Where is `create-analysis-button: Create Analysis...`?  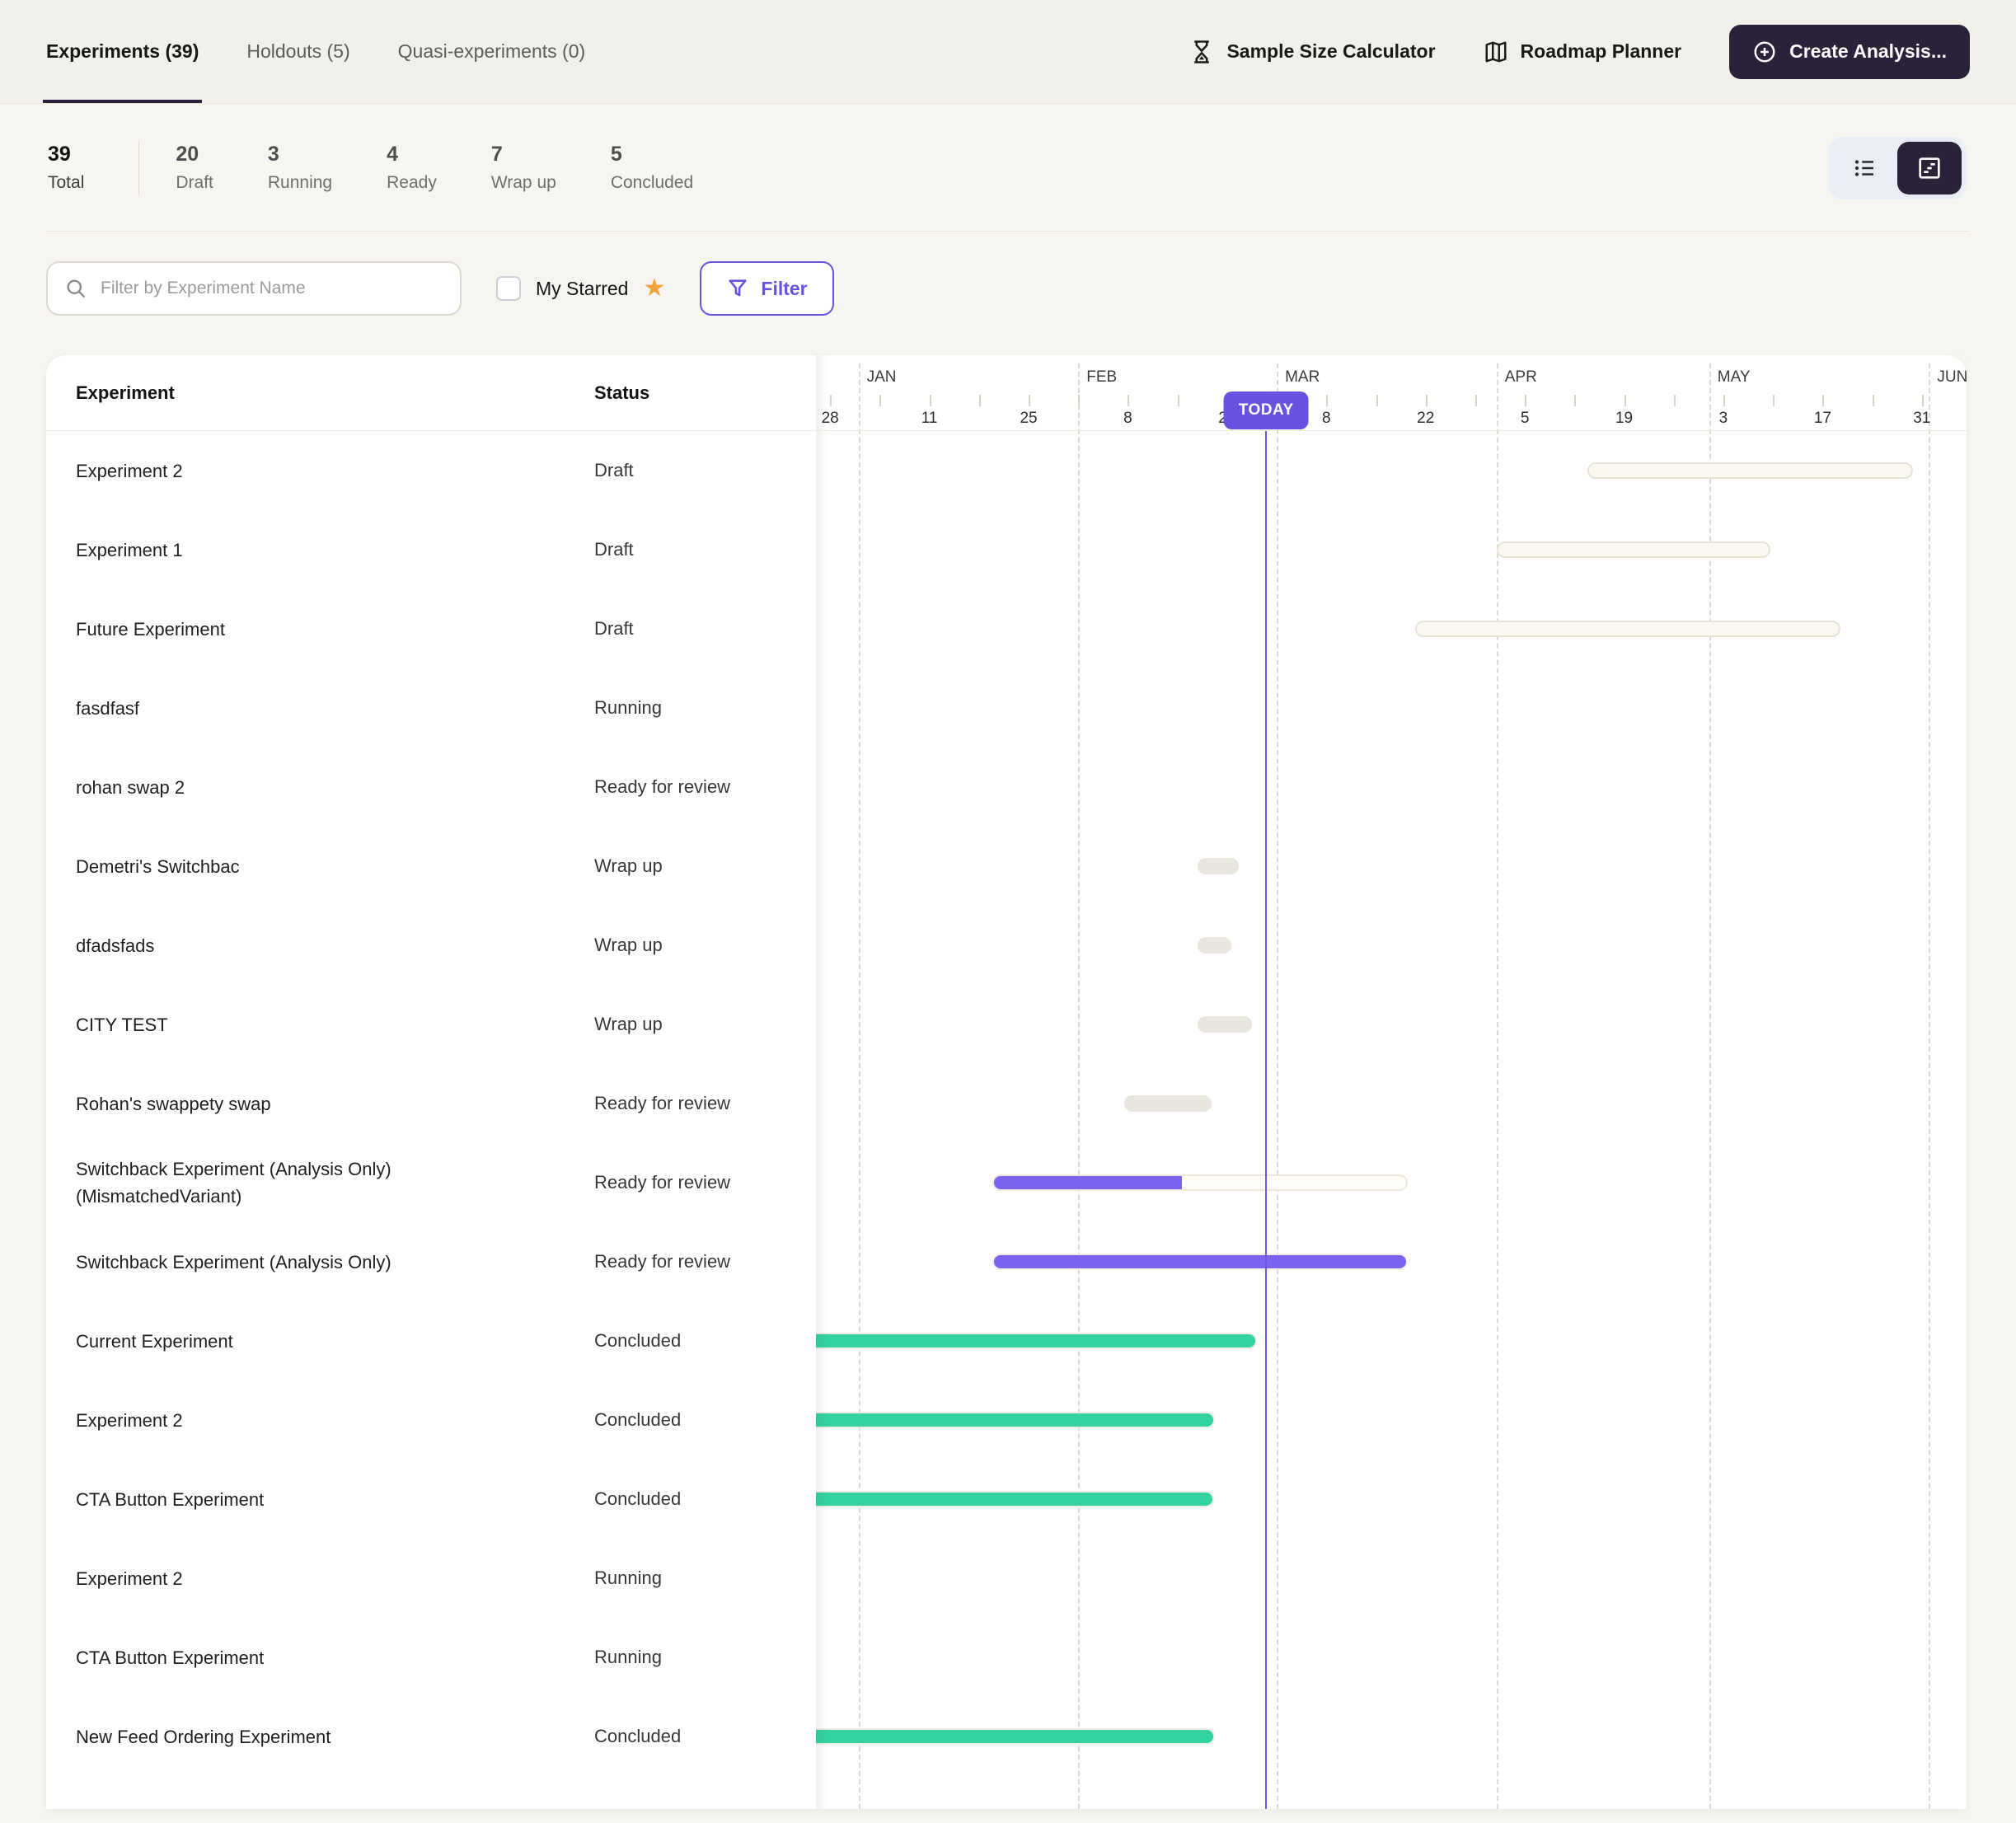
create-analysis-button: Create Analysis... is located at coordinates (1849, 51).